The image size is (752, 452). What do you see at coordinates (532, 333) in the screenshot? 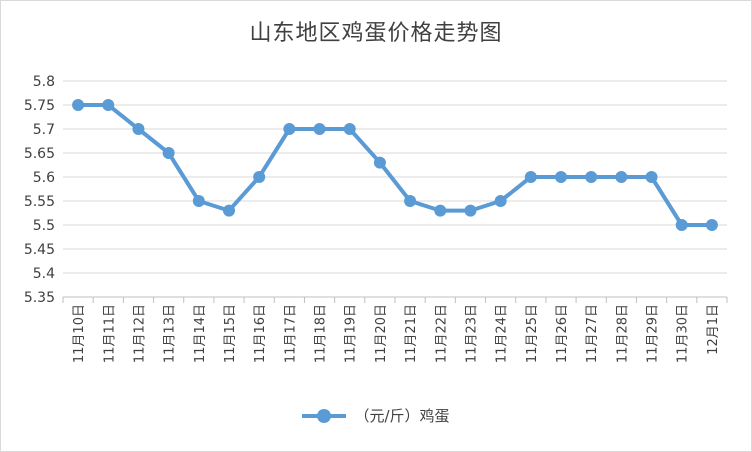
I see `x-tick-label: 11月25日` at bounding box center [532, 333].